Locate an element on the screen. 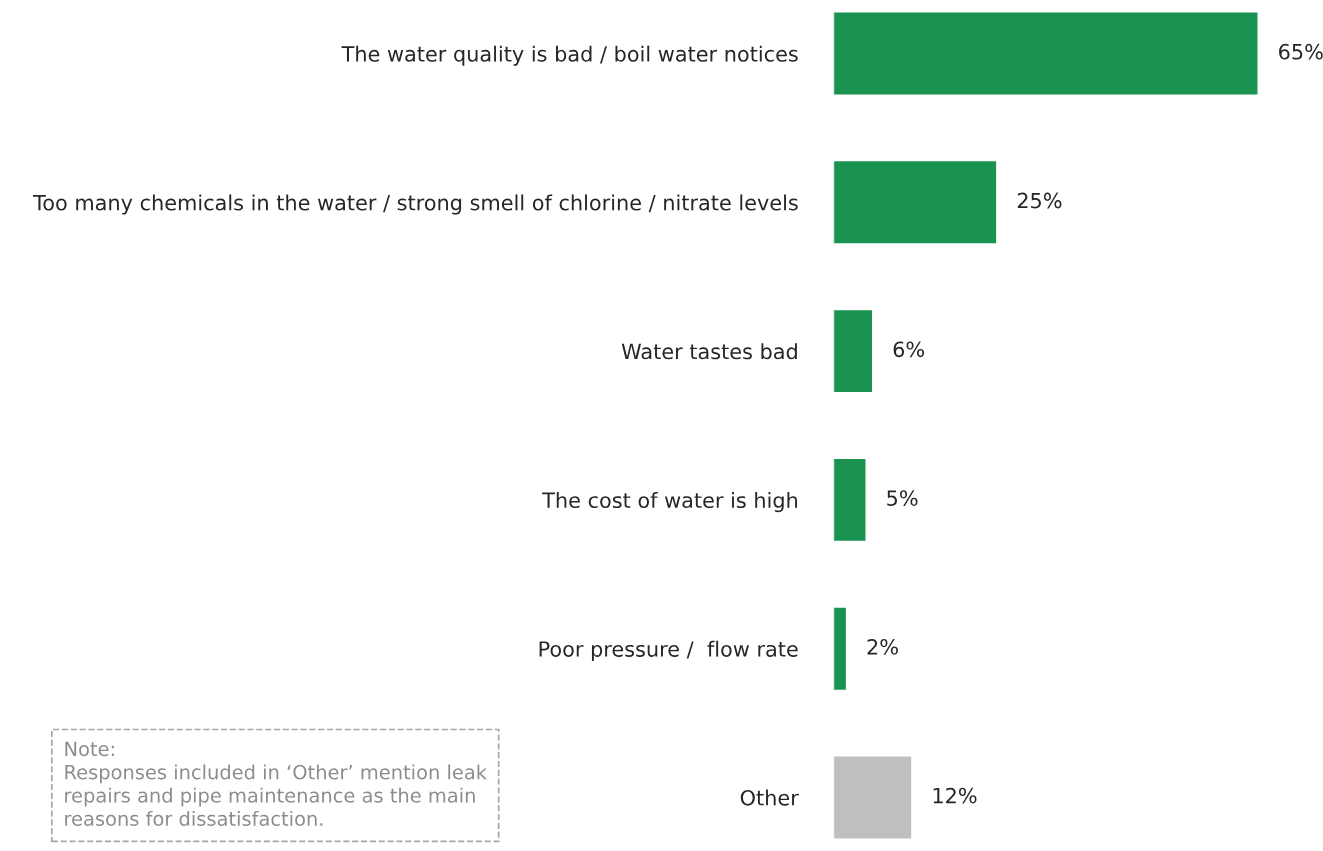 The image size is (1323, 851). data-label: 12% is located at coordinates (955, 795).